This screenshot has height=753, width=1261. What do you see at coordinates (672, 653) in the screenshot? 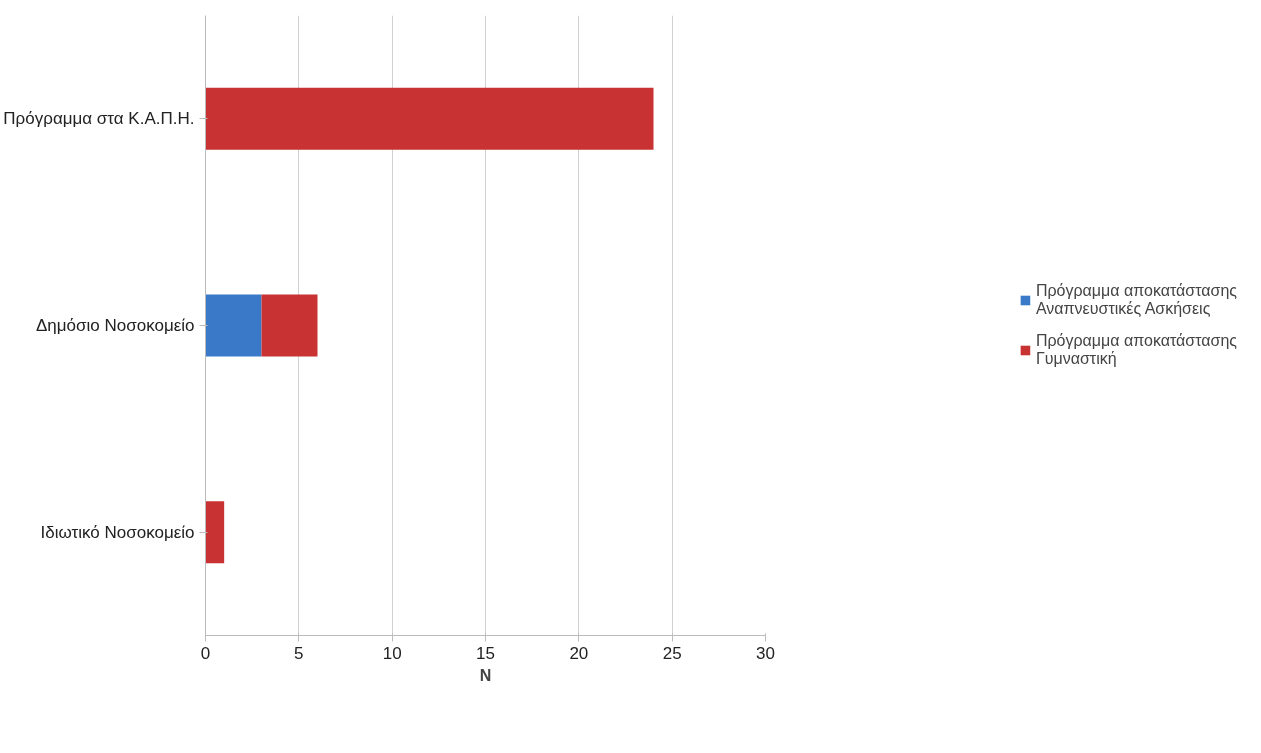
I see `x-tick-label: 25` at bounding box center [672, 653].